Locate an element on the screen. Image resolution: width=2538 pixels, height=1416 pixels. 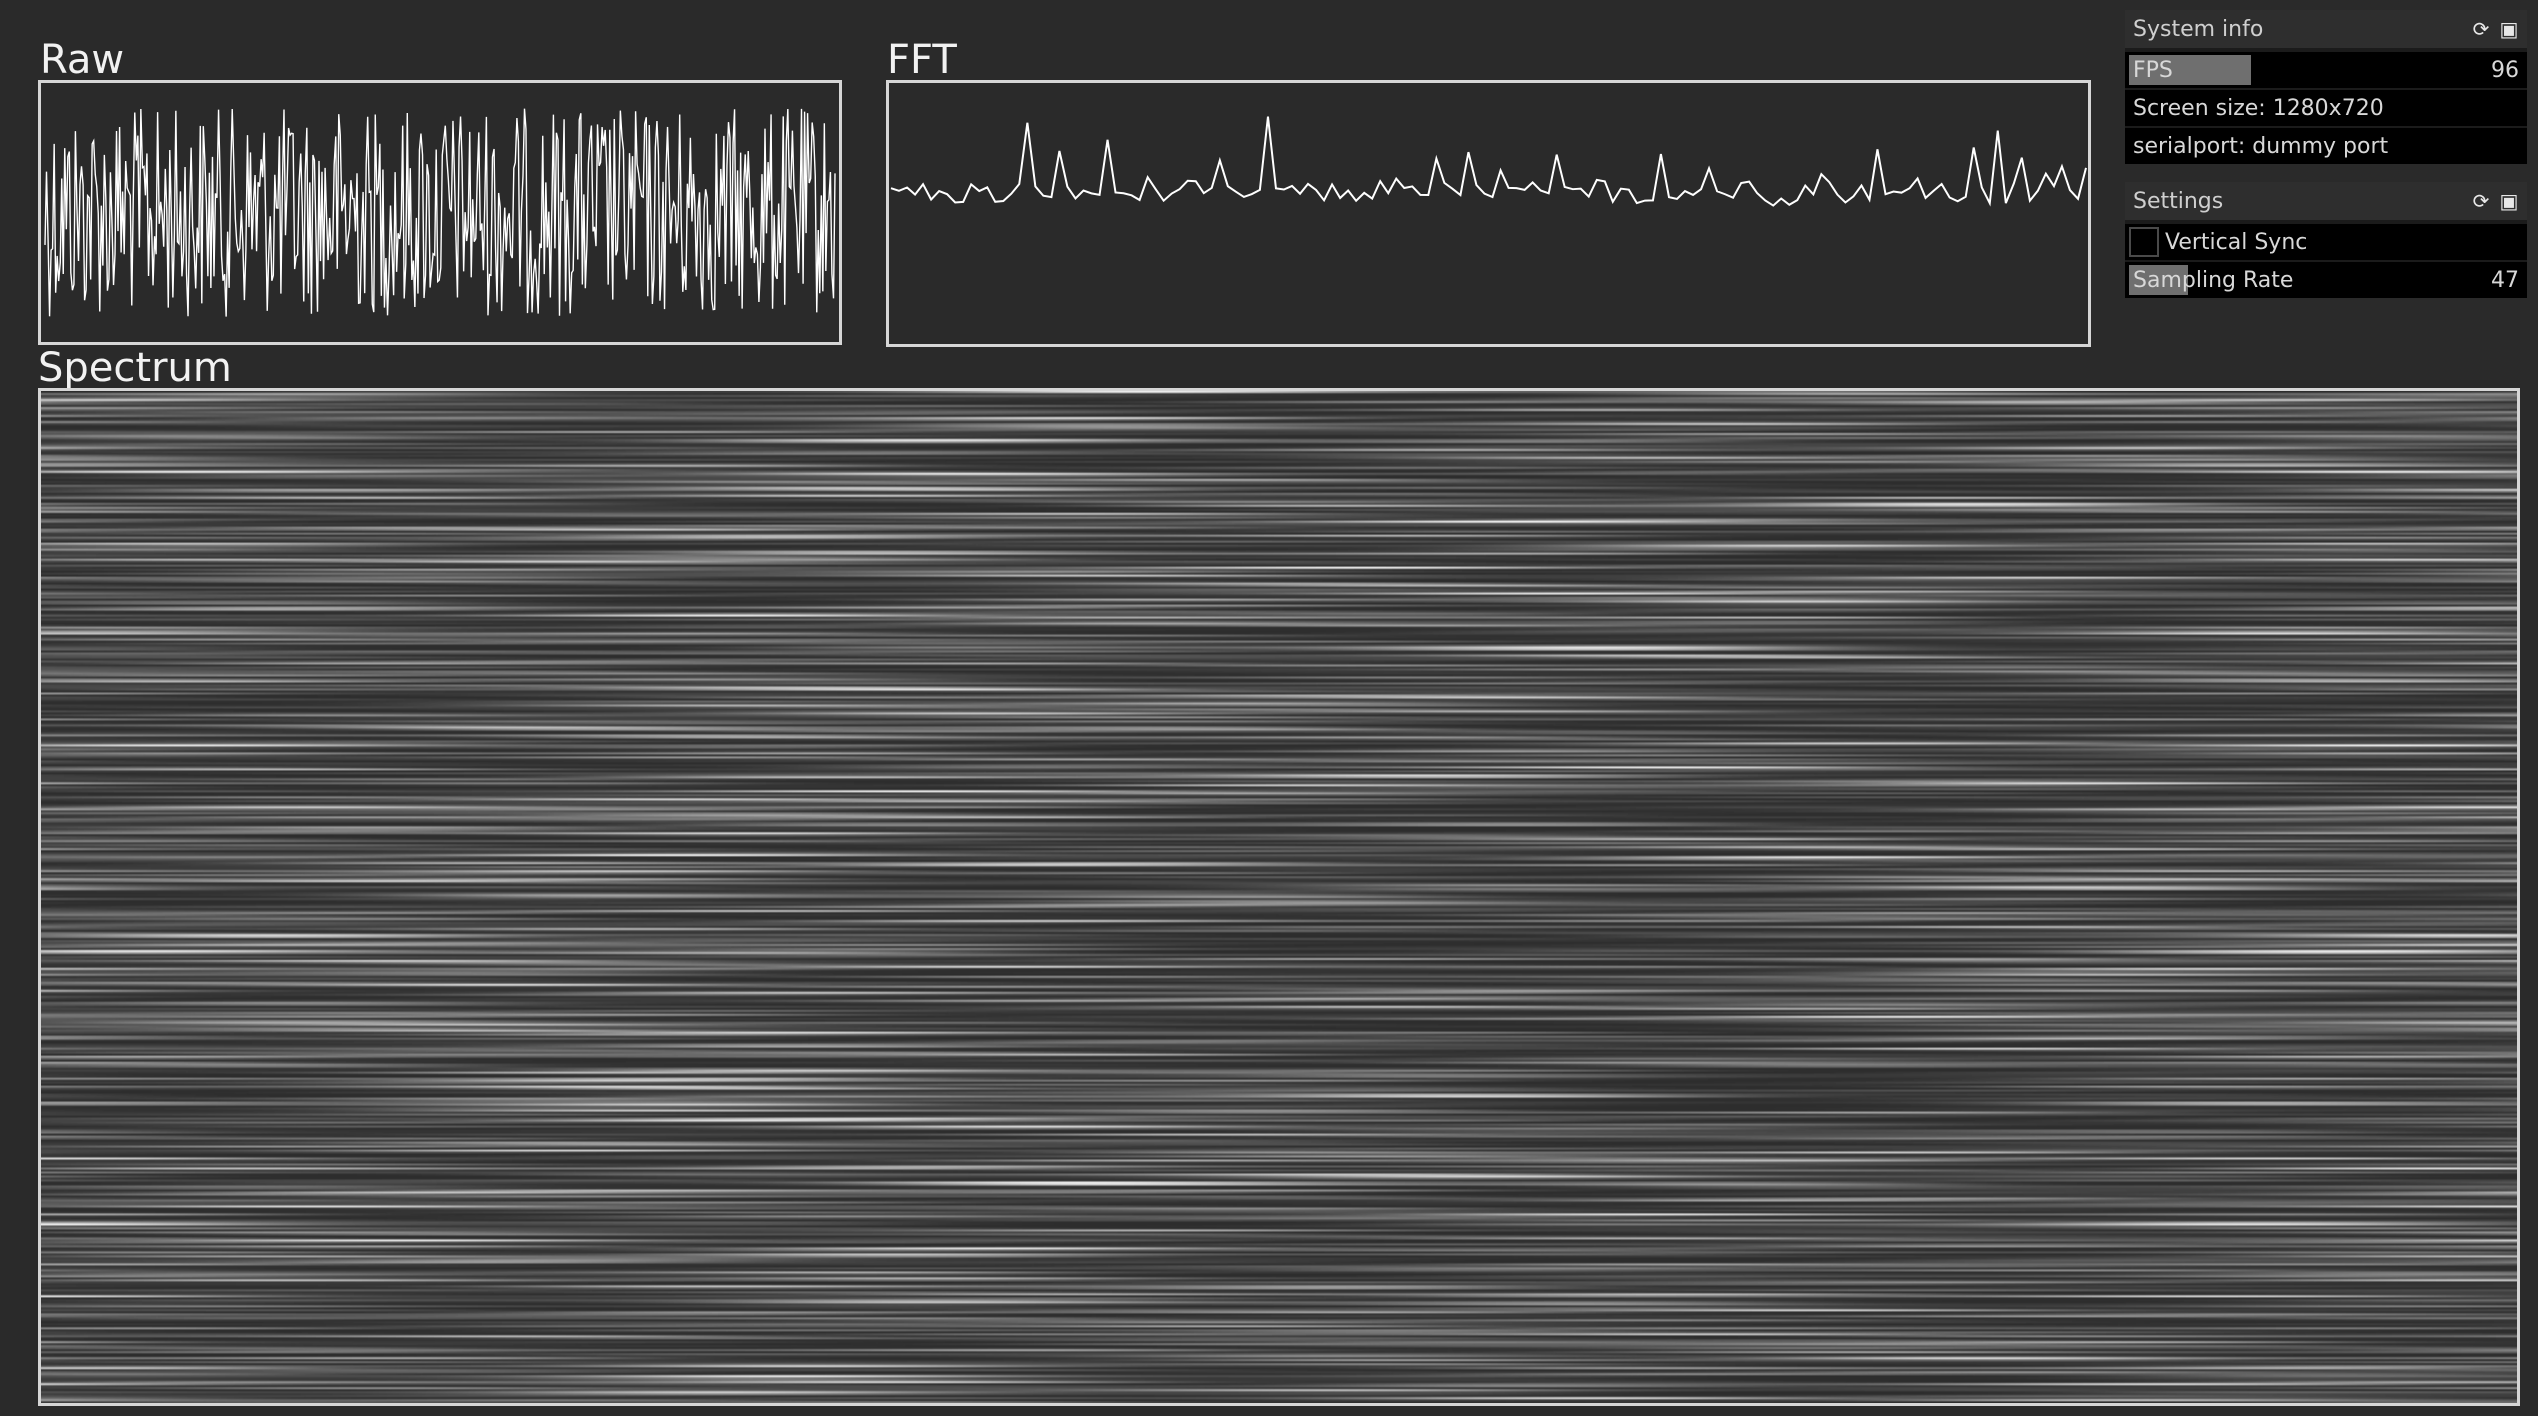
serialport-label: serialport: dummy port is located at coordinates (2326, 146).